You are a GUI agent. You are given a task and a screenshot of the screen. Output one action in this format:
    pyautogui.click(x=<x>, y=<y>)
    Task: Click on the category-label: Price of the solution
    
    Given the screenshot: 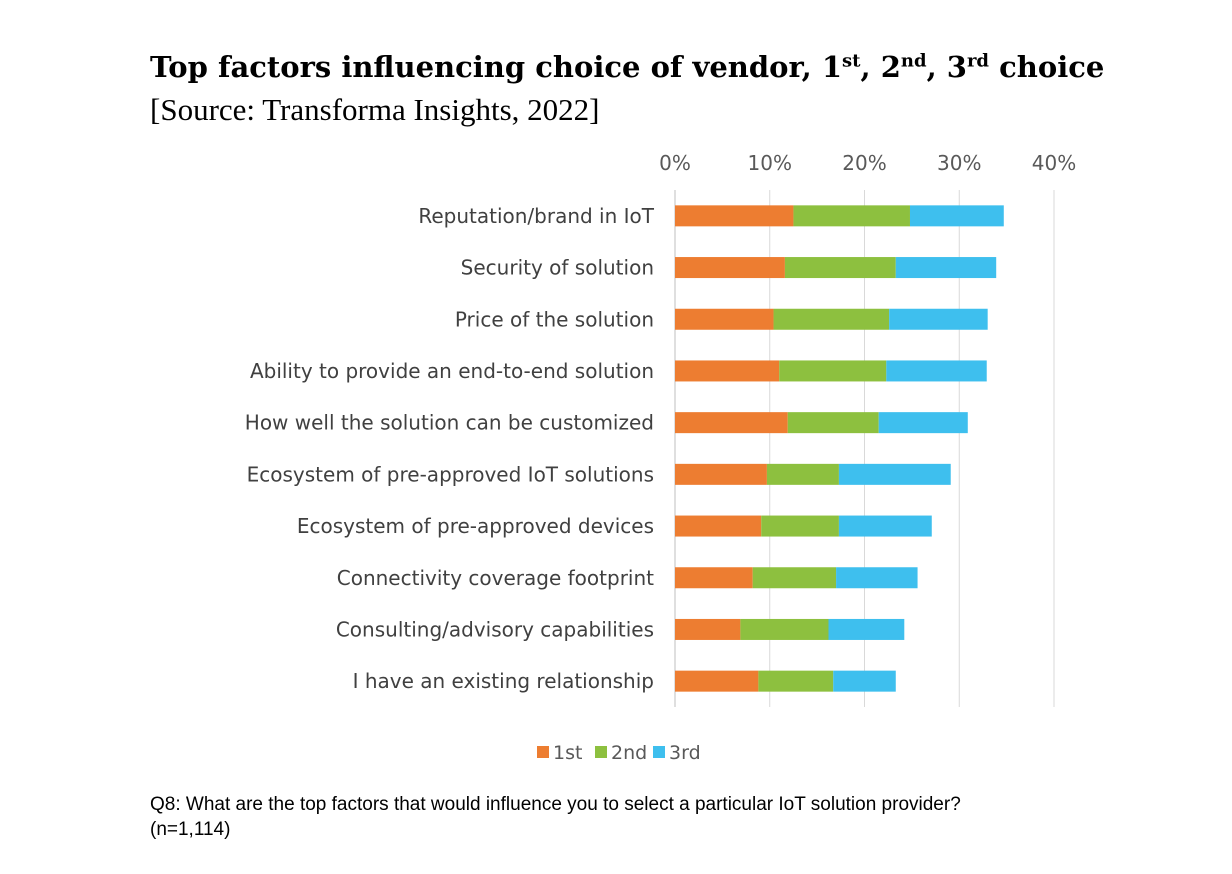 What is the action you would take?
    pyautogui.click(x=554, y=319)
    